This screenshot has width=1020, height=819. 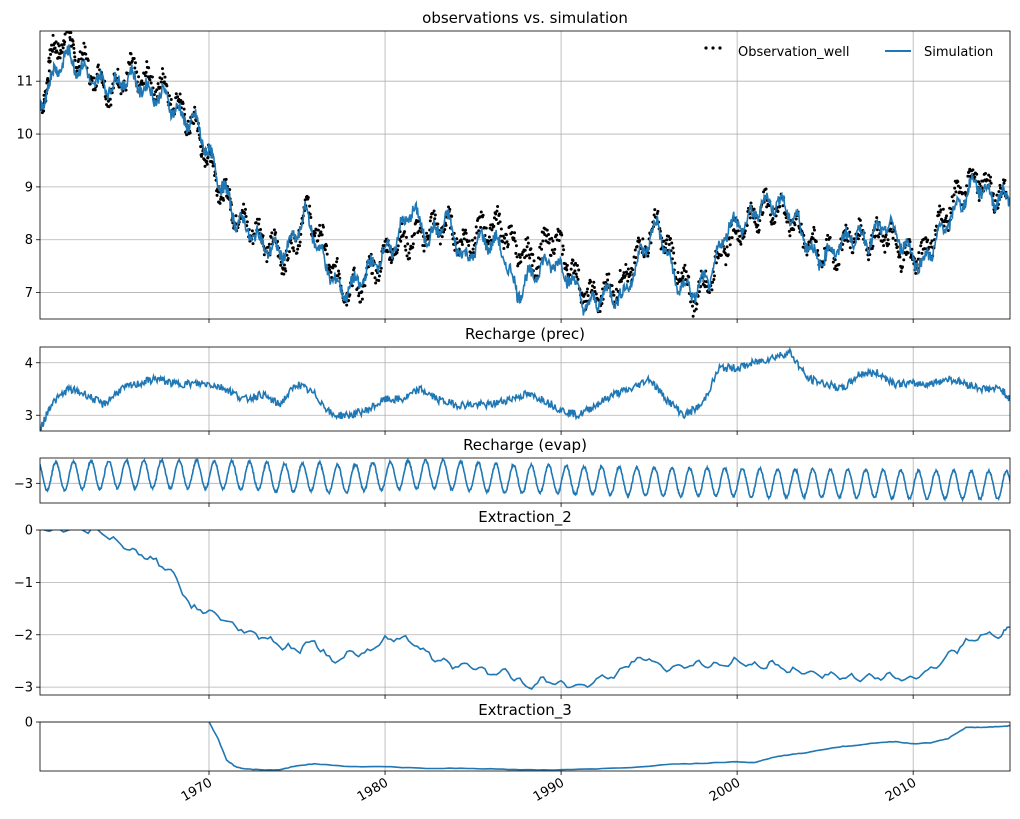 What do you see at coordinates (29, 363) in the screenshot?
I see `y-tick-label: 4` at bounding box center [29, 363].